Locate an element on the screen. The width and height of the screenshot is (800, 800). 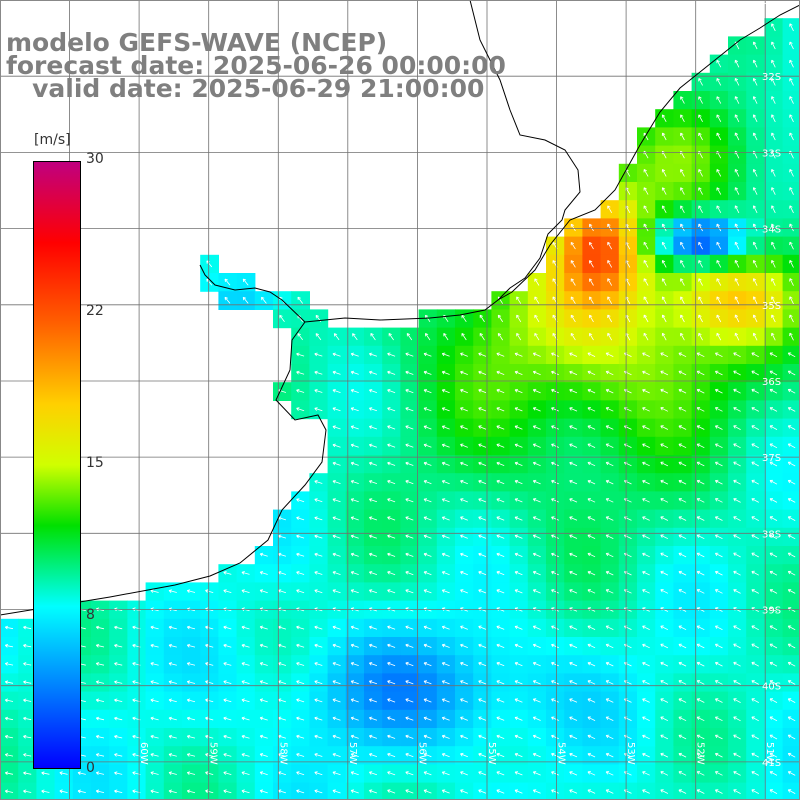
longitude-label: 58W is located at coordinates (282, 753).